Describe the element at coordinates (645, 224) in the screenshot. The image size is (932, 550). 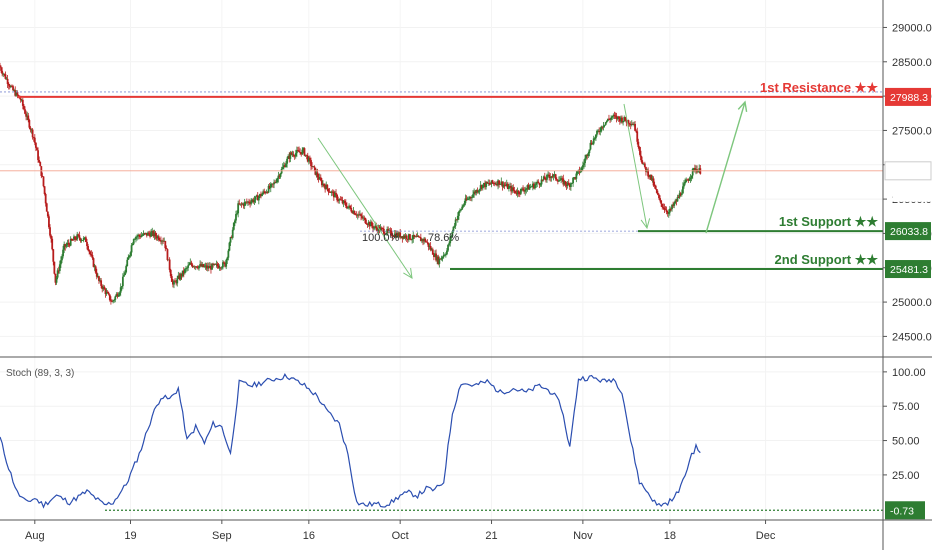
I see `arrow-head` at that location.